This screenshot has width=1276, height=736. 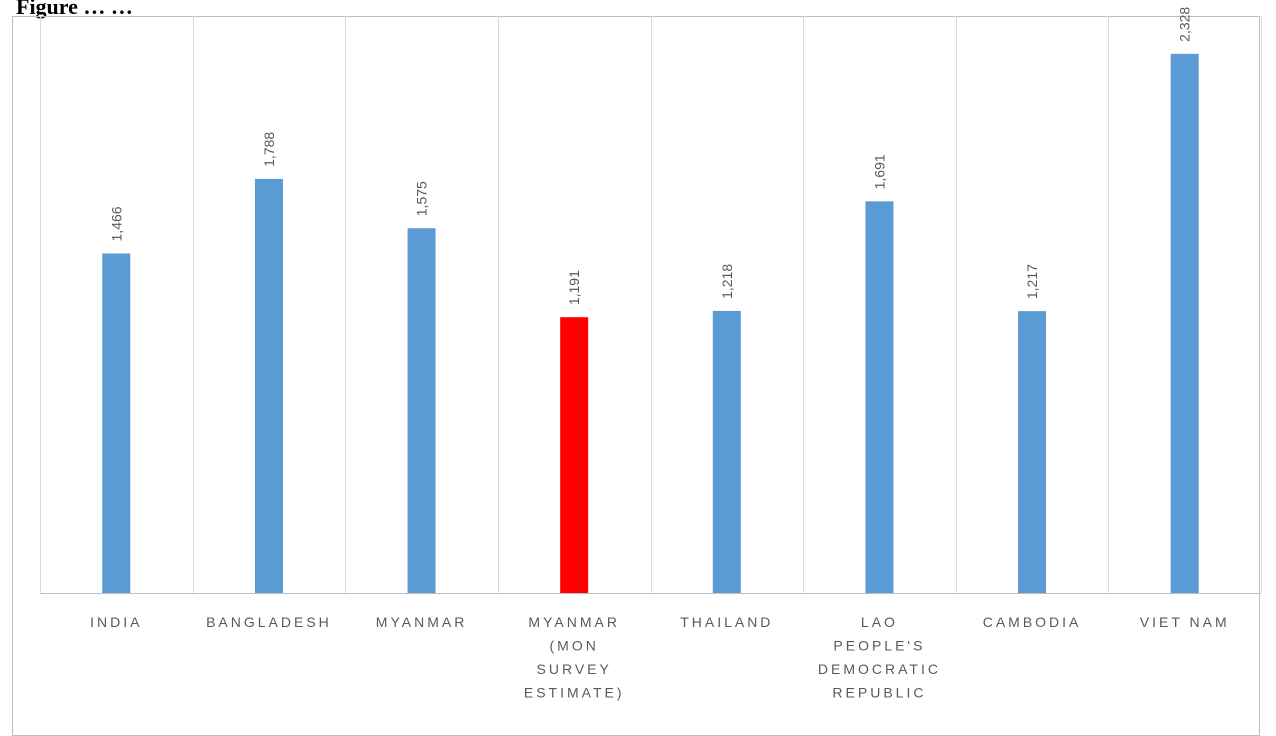 What do you see at coordinates (269, 149) in the screenshot?
I see `data-label: 1,788` at bounding box center [269, 149].